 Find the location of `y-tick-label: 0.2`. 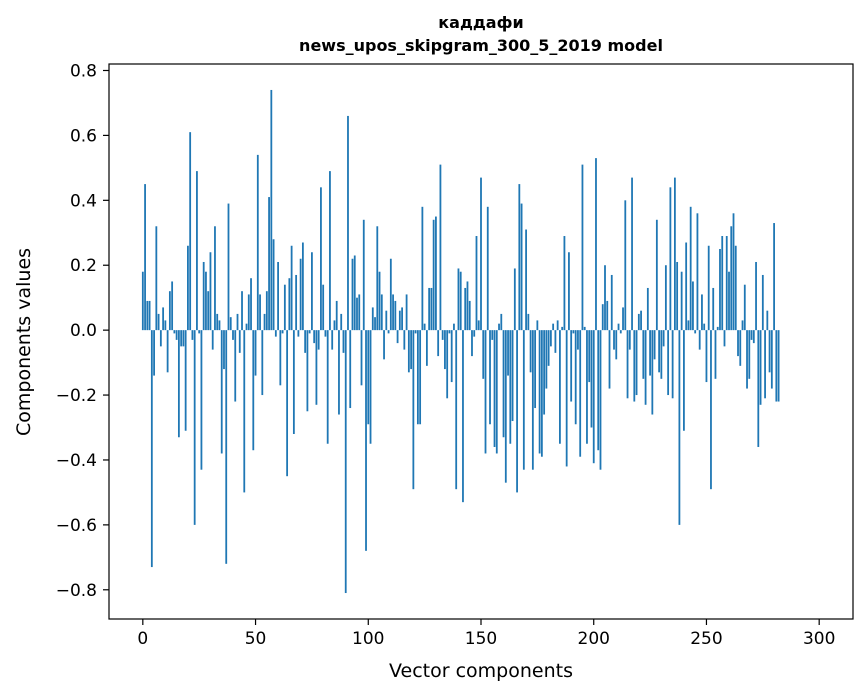

y-tick-label: 0.2 is located at coordinates (83, 266).